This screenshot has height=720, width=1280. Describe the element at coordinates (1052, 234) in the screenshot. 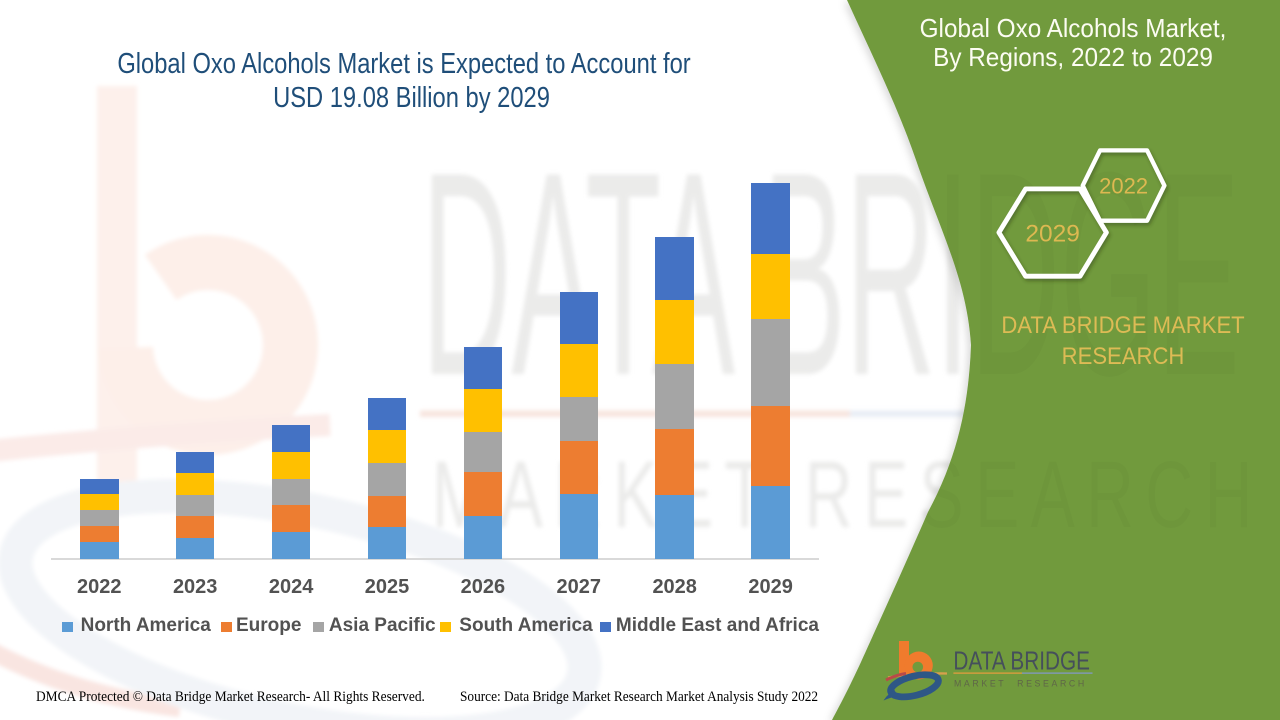

I see `svg-text: 2029` at that location.